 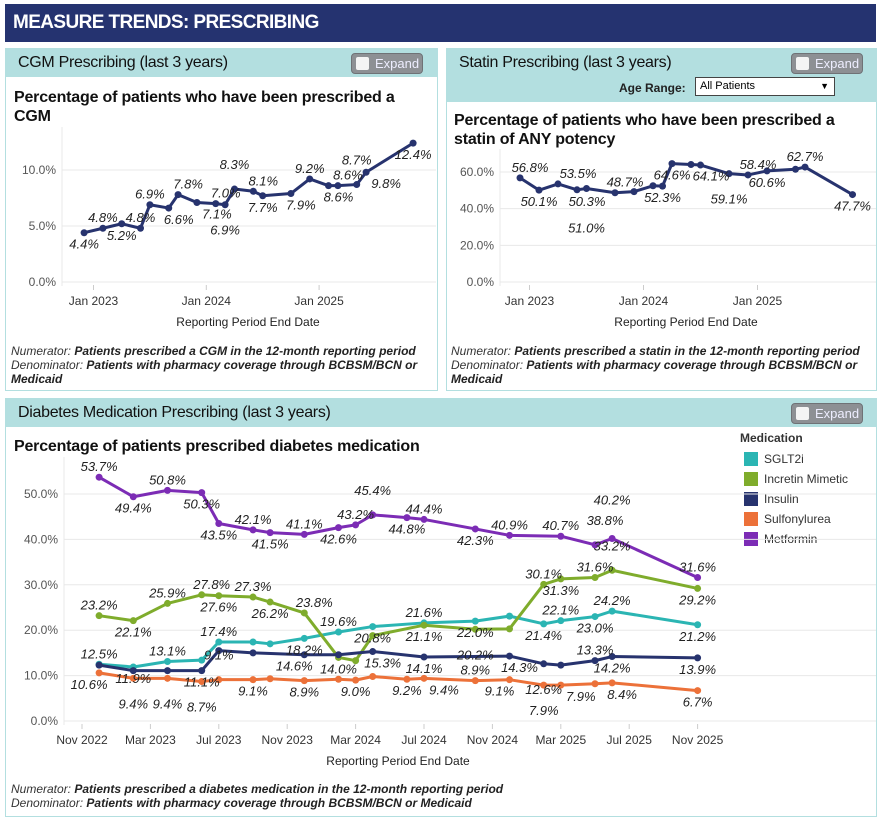 What do you see at coordinates (797, 519) in the screenshot?
I see `legend-label: Sulfonylurea` at bounding box center [797, 519].